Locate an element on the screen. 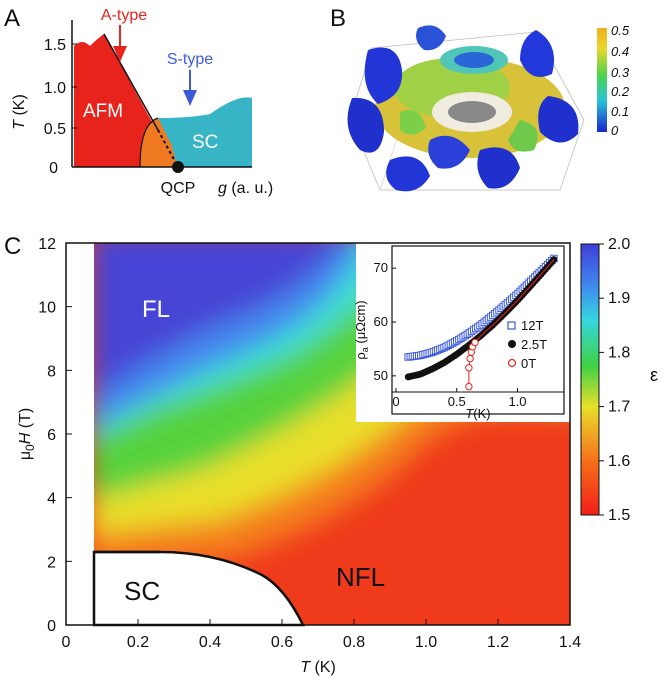 This screenshot has height=685, width=664. a-type-label: A-type is located at coordinates (124, 15).